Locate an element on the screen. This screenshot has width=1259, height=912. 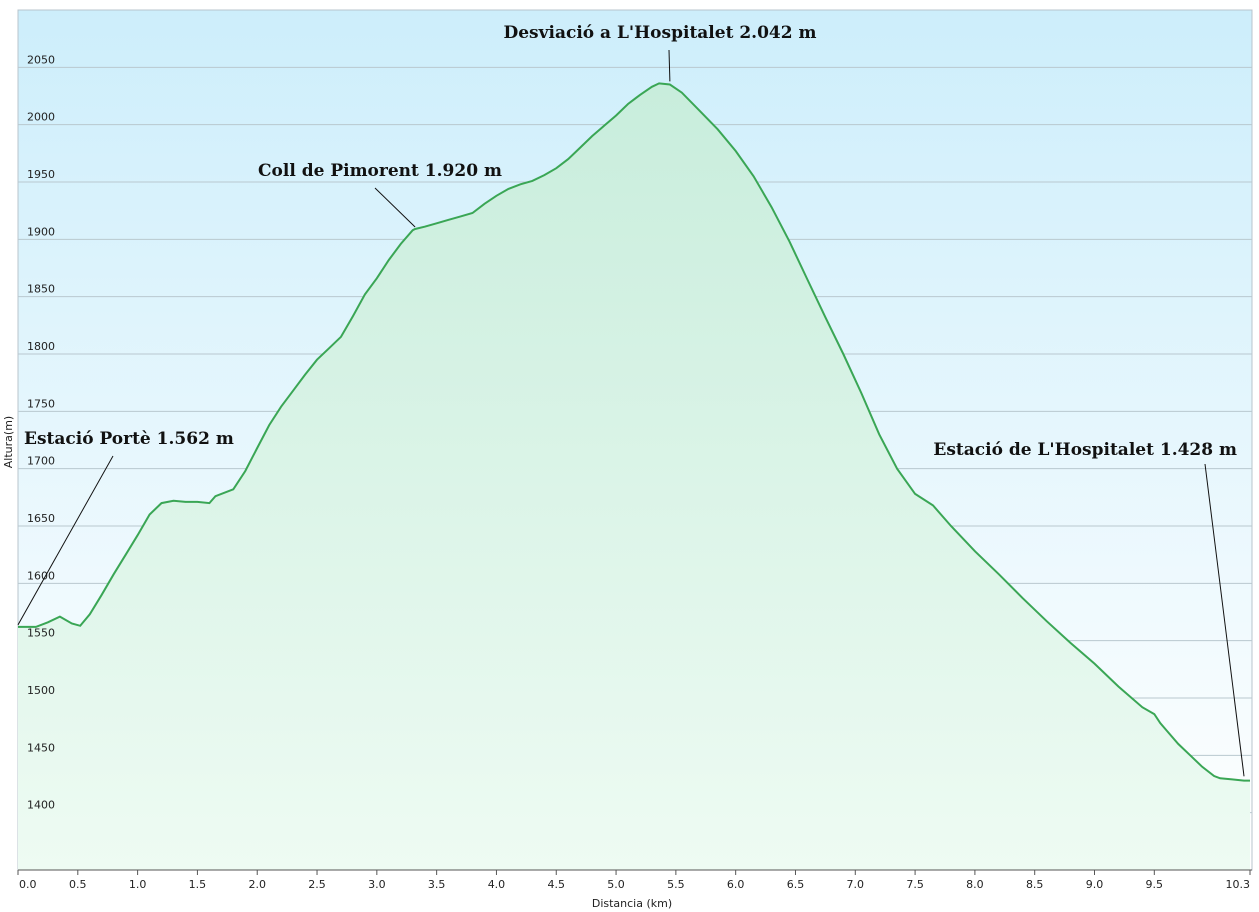
x-tick-label: 7.0 is located at coordinates (856, 884).